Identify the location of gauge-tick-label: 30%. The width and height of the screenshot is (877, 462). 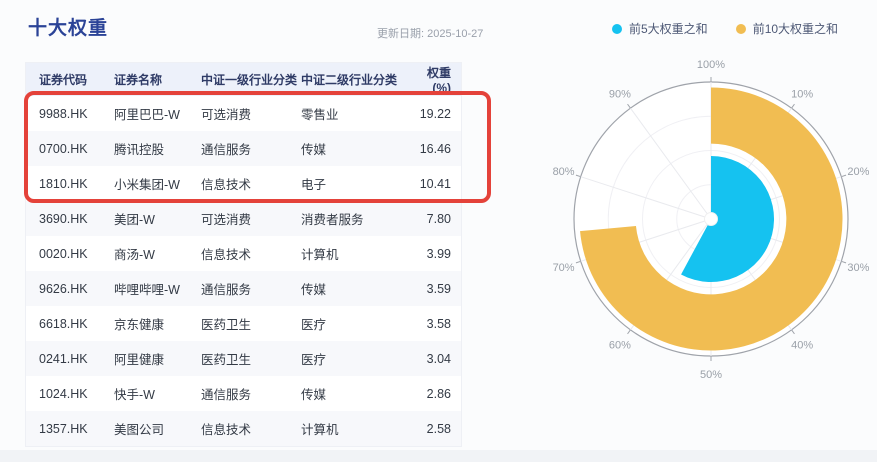
(858, 268).